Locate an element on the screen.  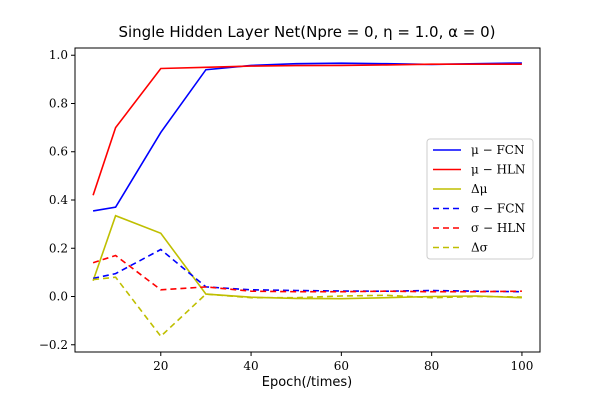
y-tick-label: 0.4 is located at coordinates (58, 200).